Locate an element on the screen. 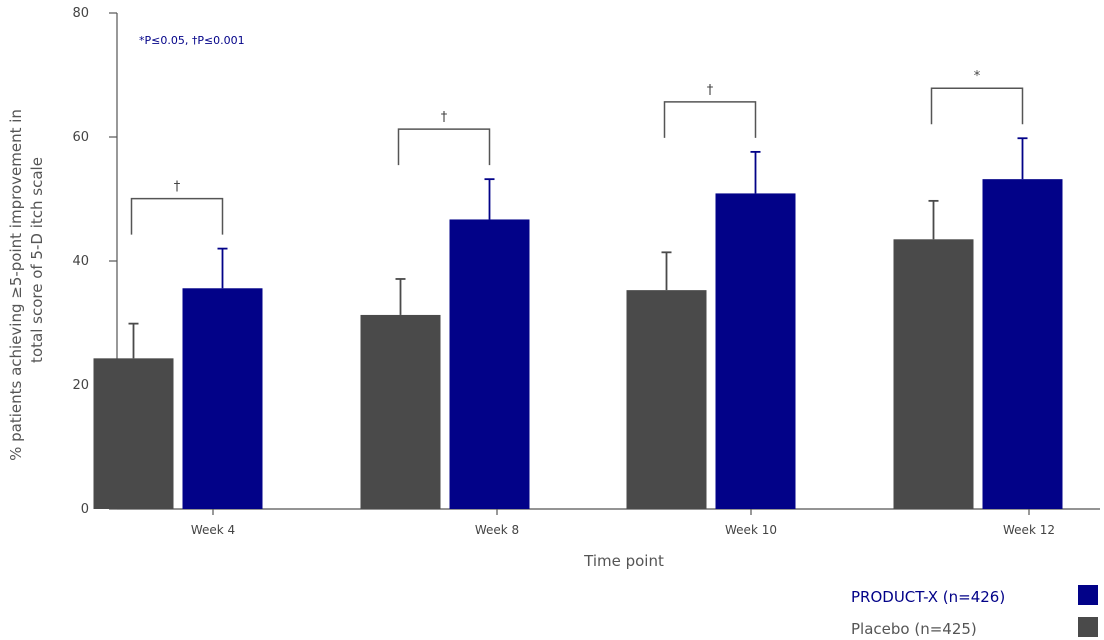 This screenshot has height=640, width=1104. significance-marker: * is located at coordinates (977, 76).